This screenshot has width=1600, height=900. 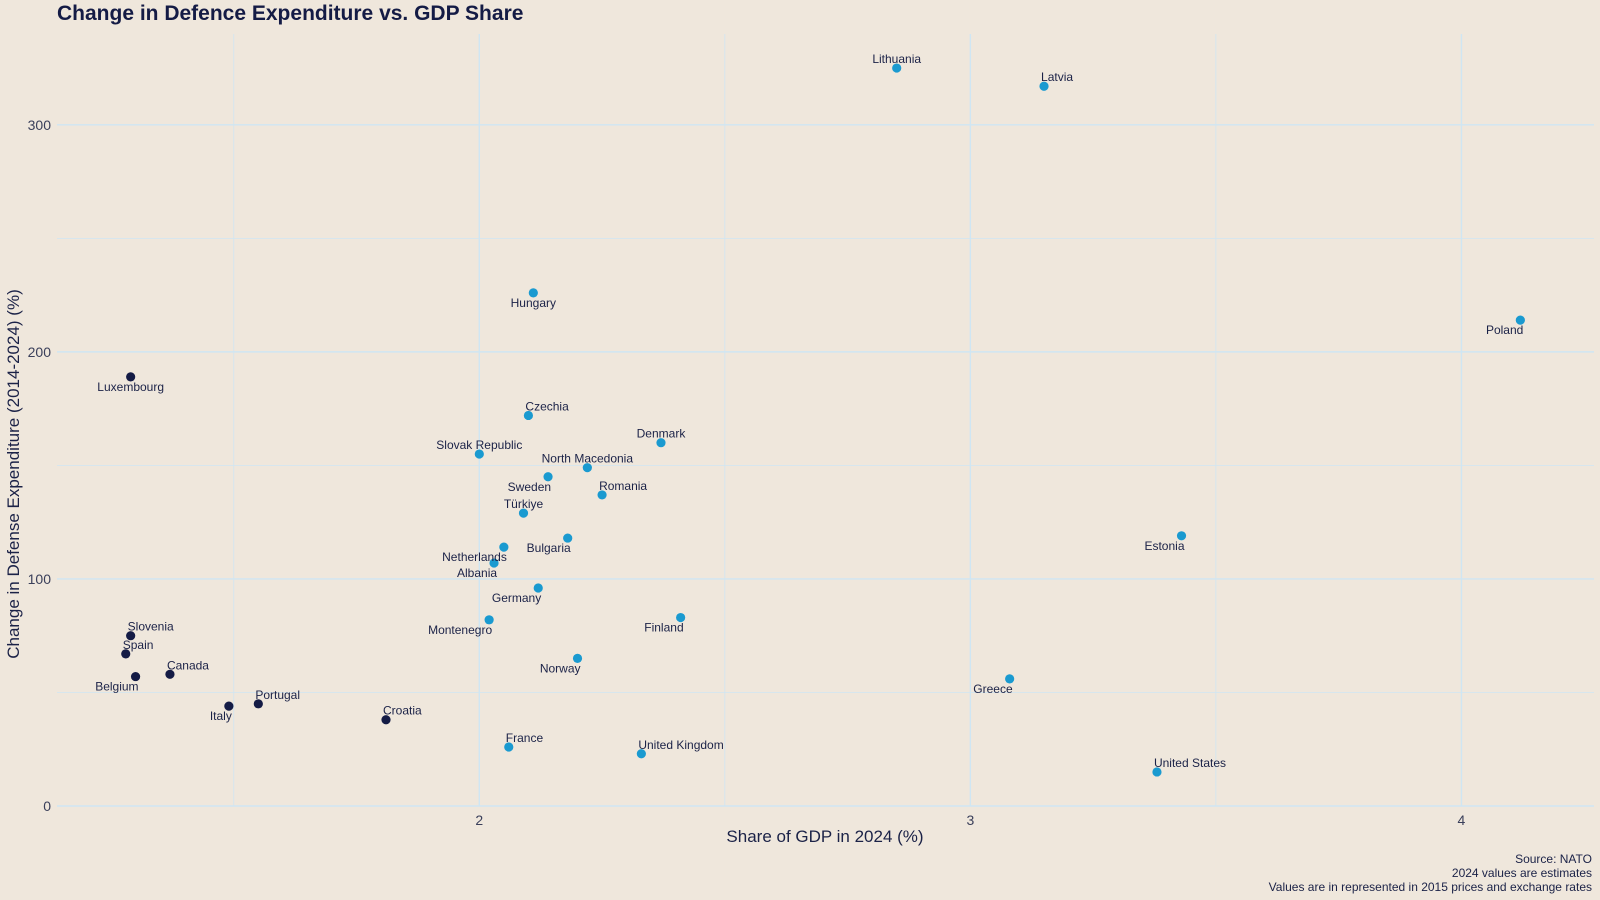 I want to click on label-luxembourg: Luxembourg, so click(x=130, y=387).